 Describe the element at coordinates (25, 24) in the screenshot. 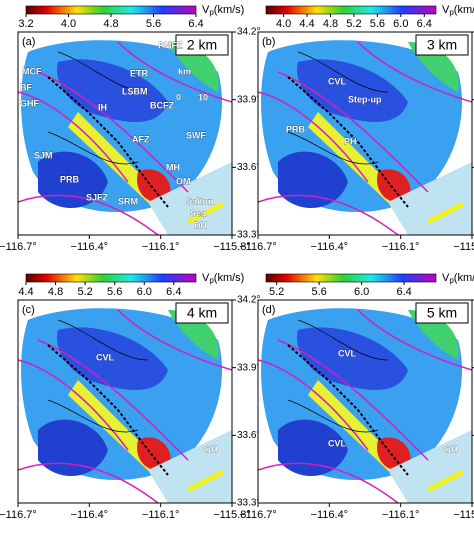

I see `colorbar-tick-label: 3.2` at that location.